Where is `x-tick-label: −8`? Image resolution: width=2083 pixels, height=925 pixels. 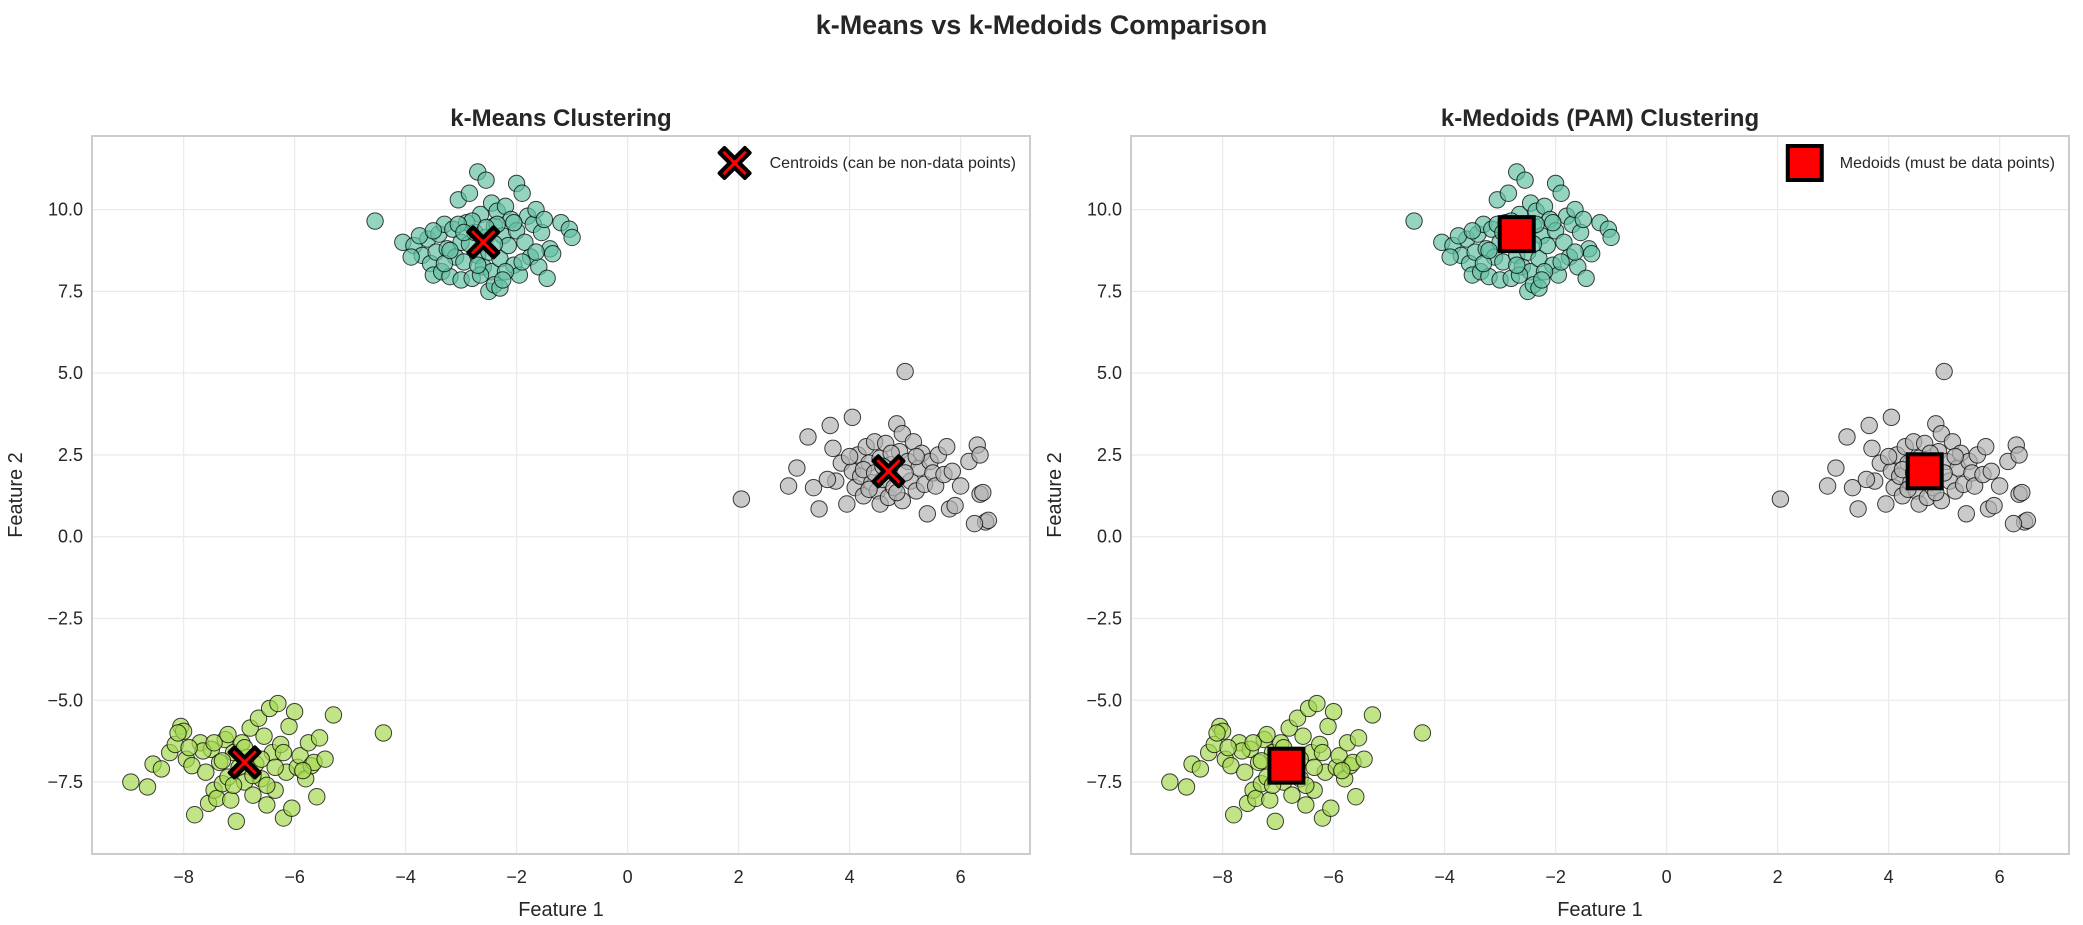
x-tick-label: −8 is located at coordinates (1222, 877).